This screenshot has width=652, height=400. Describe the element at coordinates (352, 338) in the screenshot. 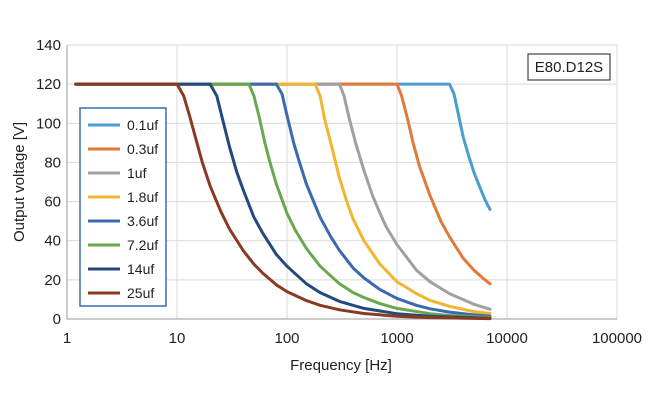

I see `x-tick-labels: 1 10 100 1000 10000 100000` at that location.